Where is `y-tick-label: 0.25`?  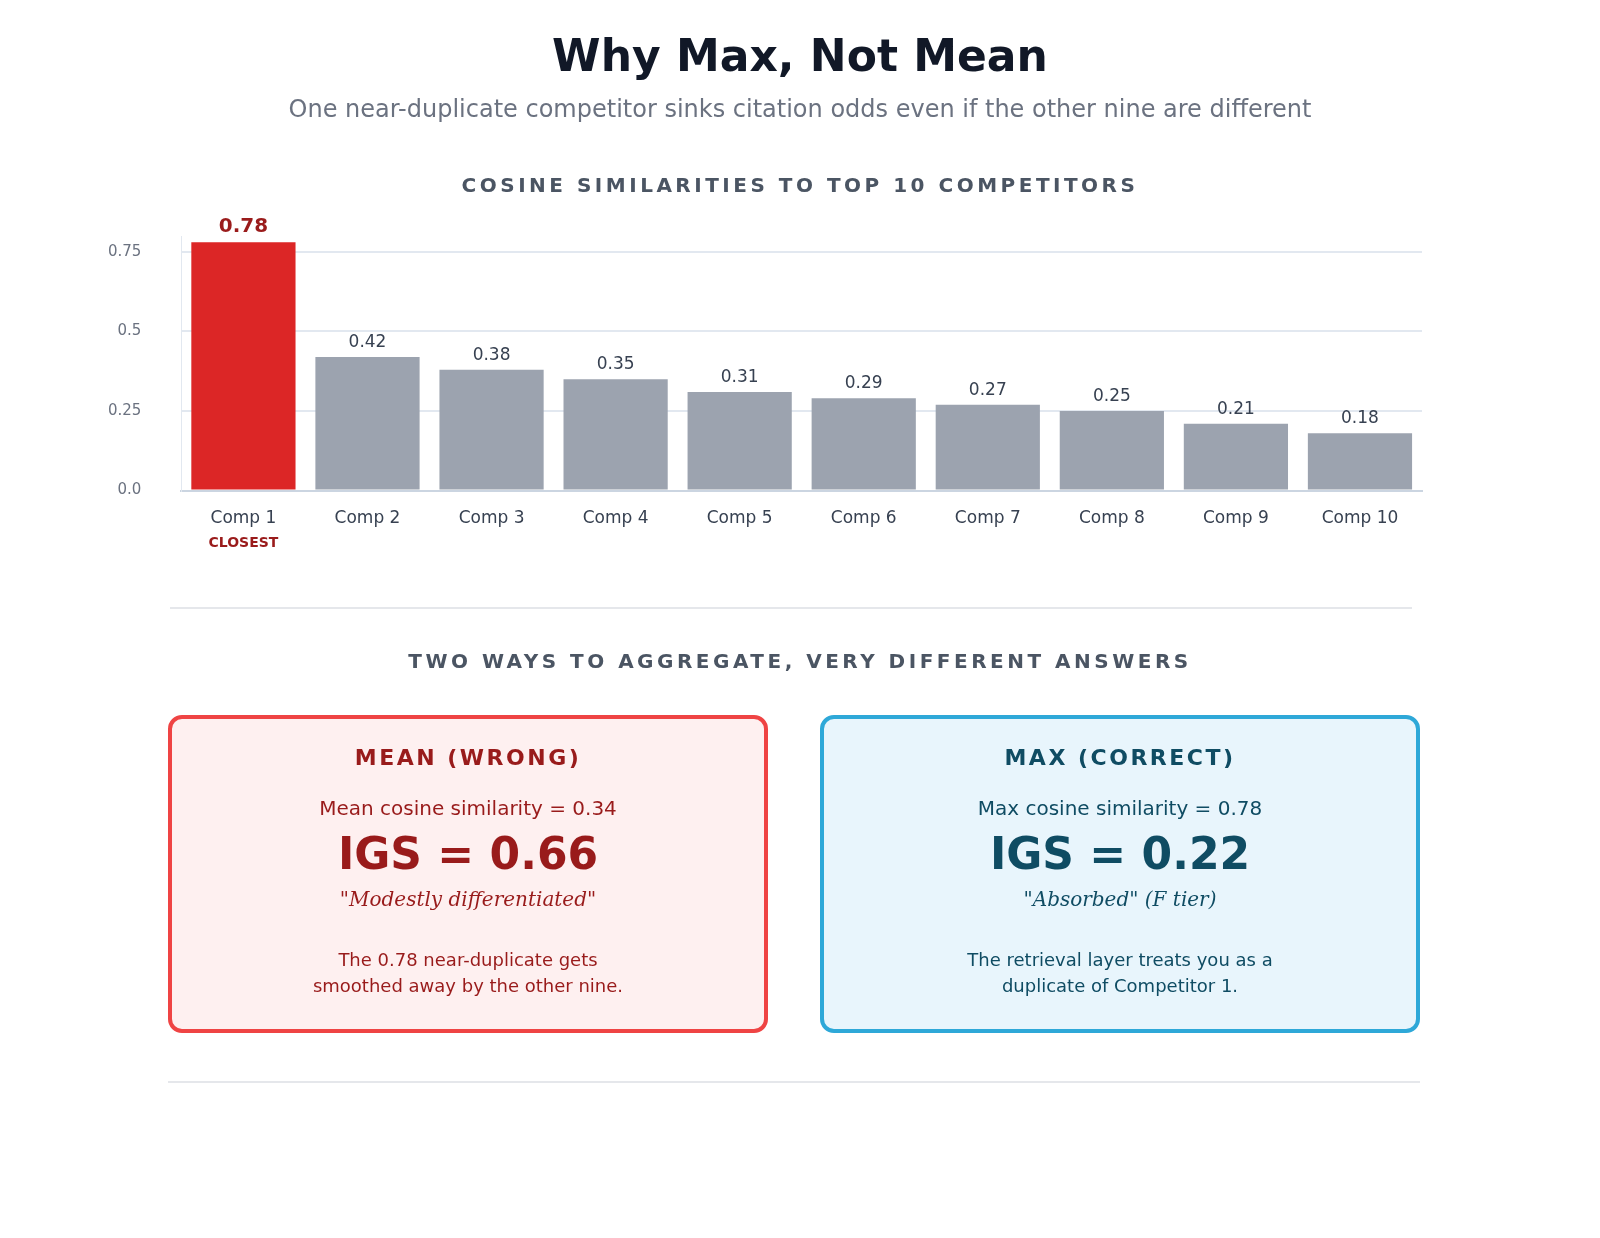 y-tick-label: 0.25 is located at coordinates (124, 409).